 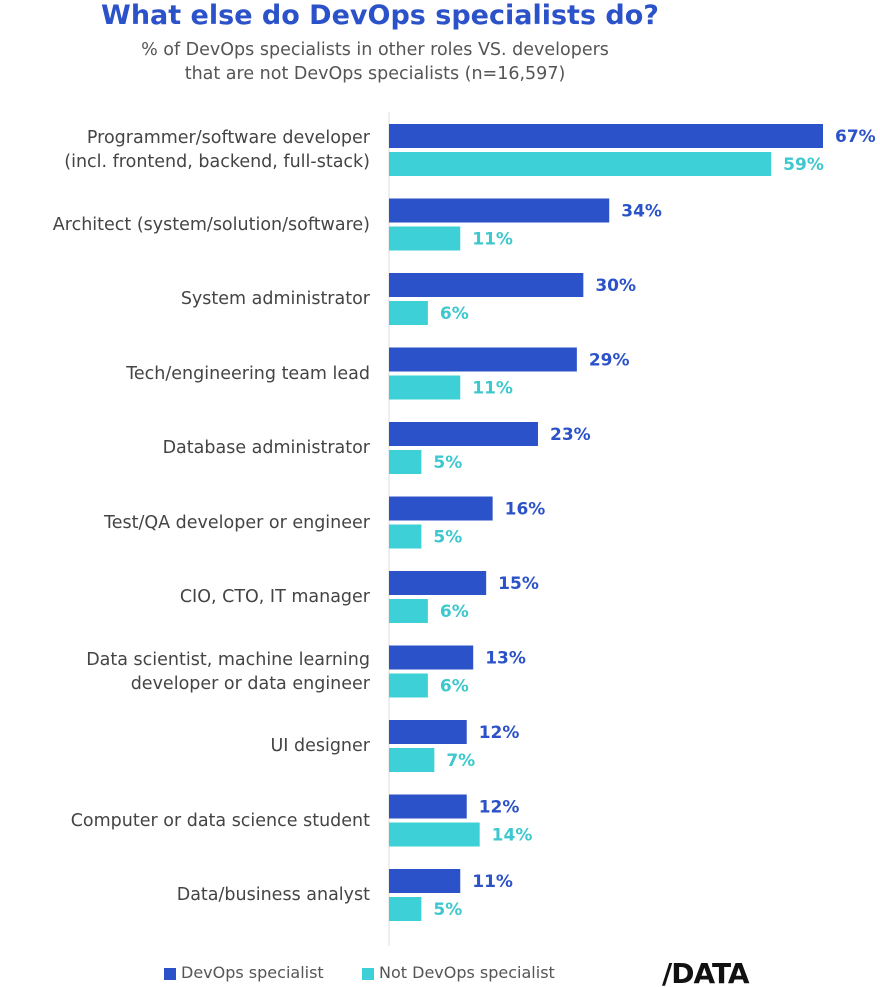 What do you see at coordinates (803, 165) in the screenshot?
I see `value-label: 59%` at bounding box center [803, 165].